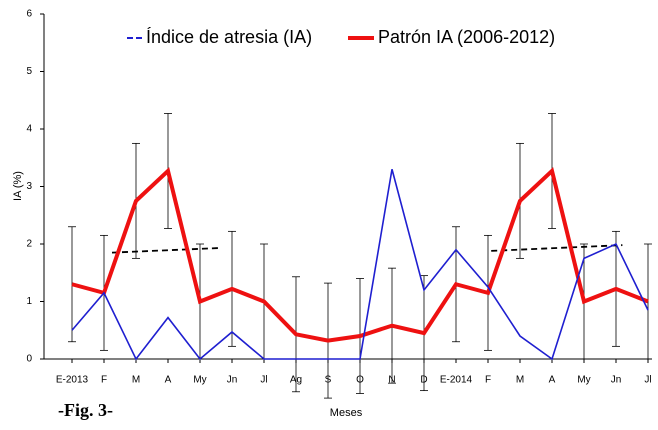 This screenshot has width=658, height=430. I want to click on figure-label: -Fig. 3-, so click(85, 410).